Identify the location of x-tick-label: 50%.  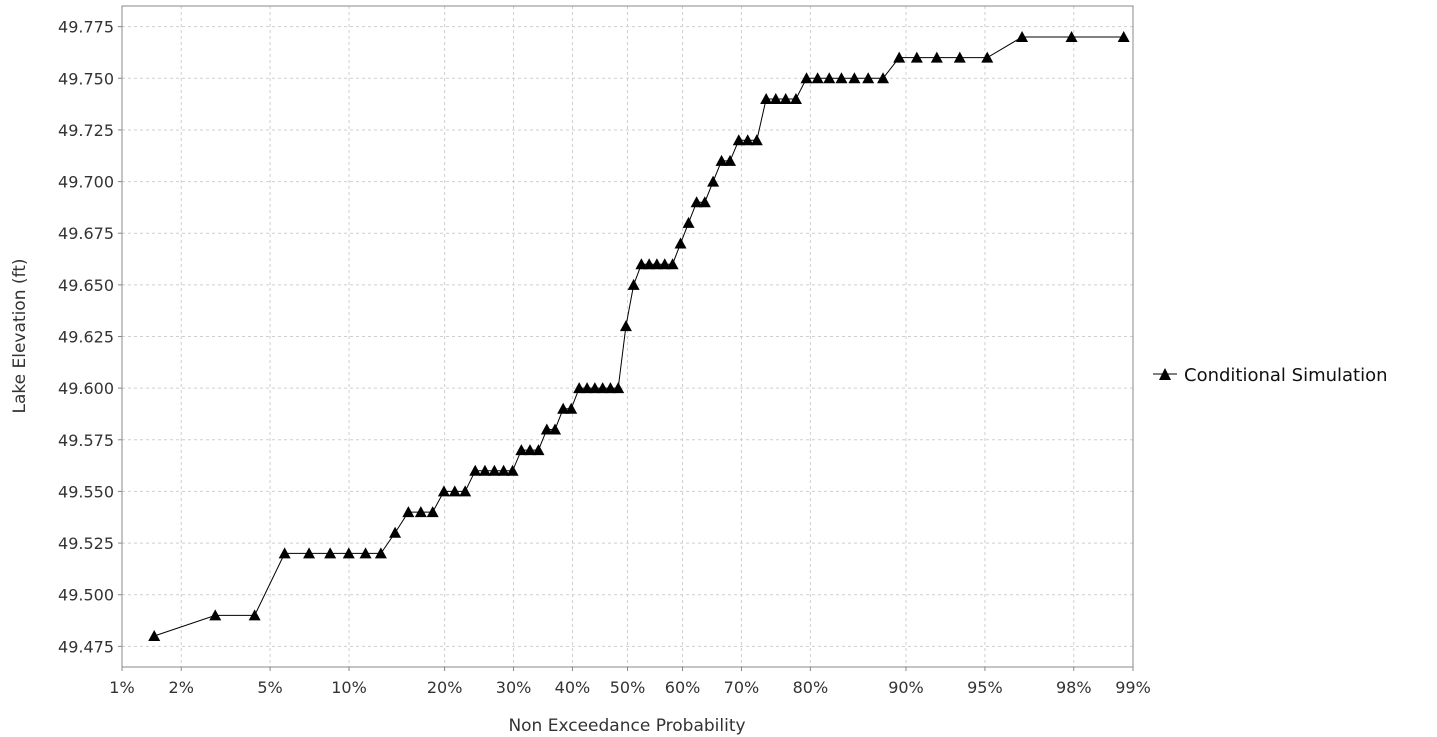
(628, 687).